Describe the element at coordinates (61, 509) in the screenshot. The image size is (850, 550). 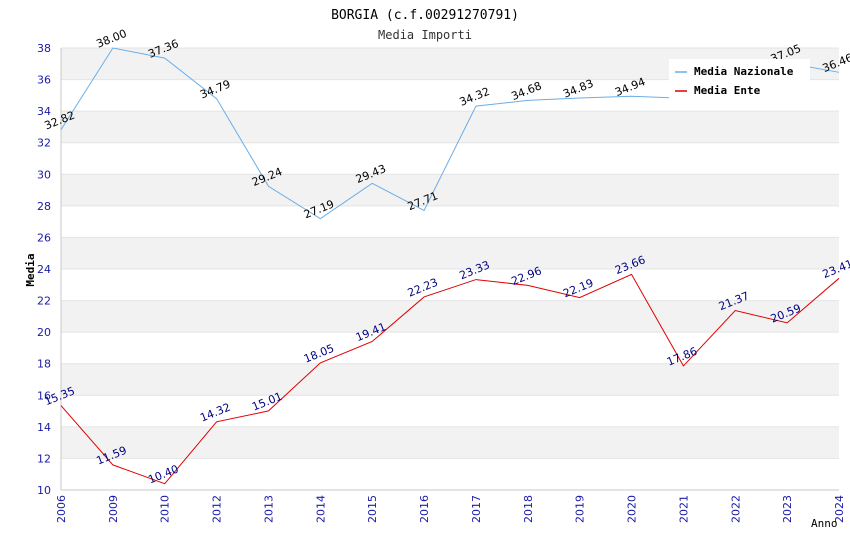
I see `x-tick-label: 2006` at that location.